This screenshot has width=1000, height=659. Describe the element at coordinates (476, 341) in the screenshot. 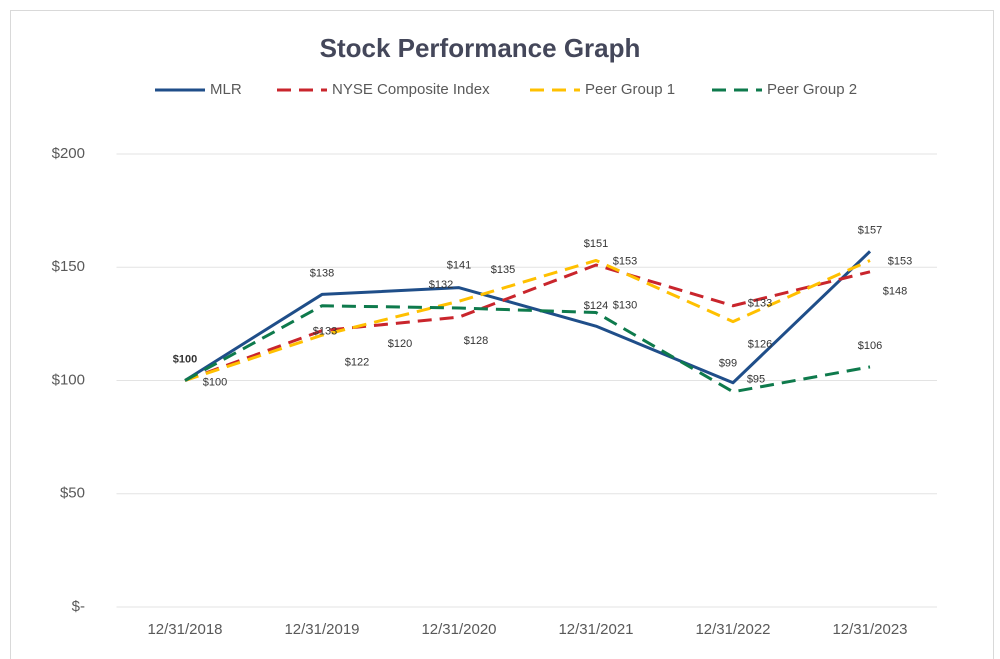

I see `data-label: $128` at that location.